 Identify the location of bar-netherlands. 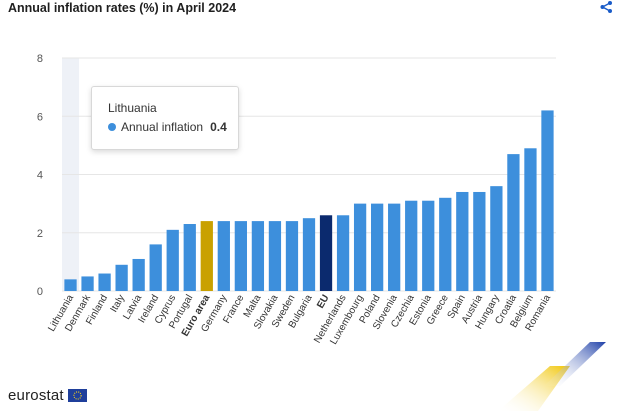
(343, 253).